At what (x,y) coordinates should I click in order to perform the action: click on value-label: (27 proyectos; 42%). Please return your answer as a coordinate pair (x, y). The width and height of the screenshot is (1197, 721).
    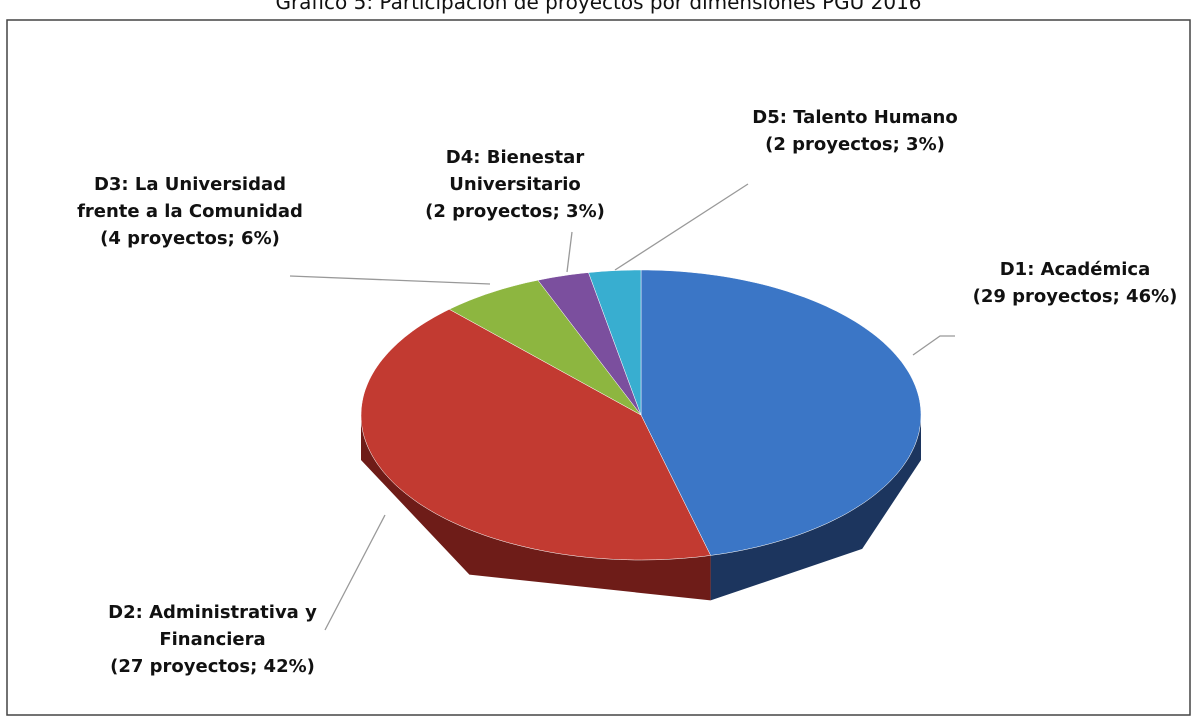
    Looking at the image, I should click on (212, 666).